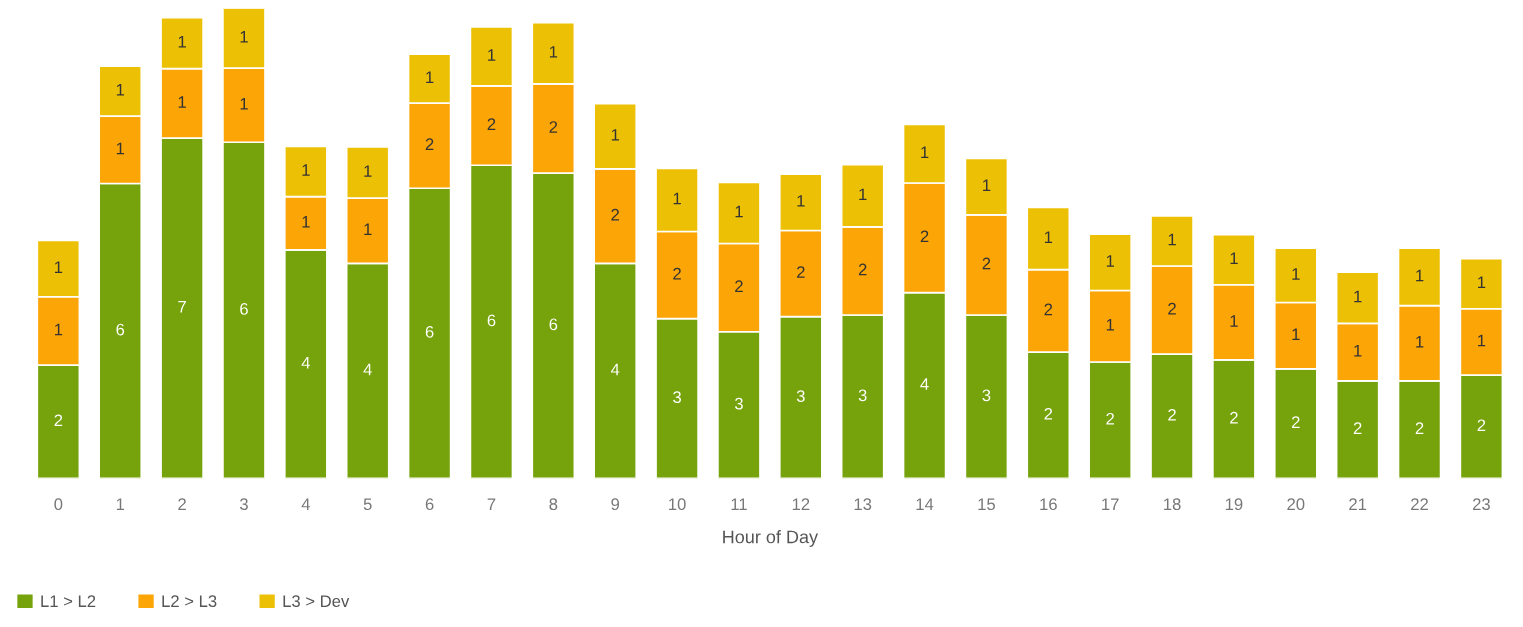 Image resolution: width=1523 pixels, height=627 pixels. Describe the element at coordinates (553, 504) in the screenshot. I see `x-tick-label: 8` at that location.